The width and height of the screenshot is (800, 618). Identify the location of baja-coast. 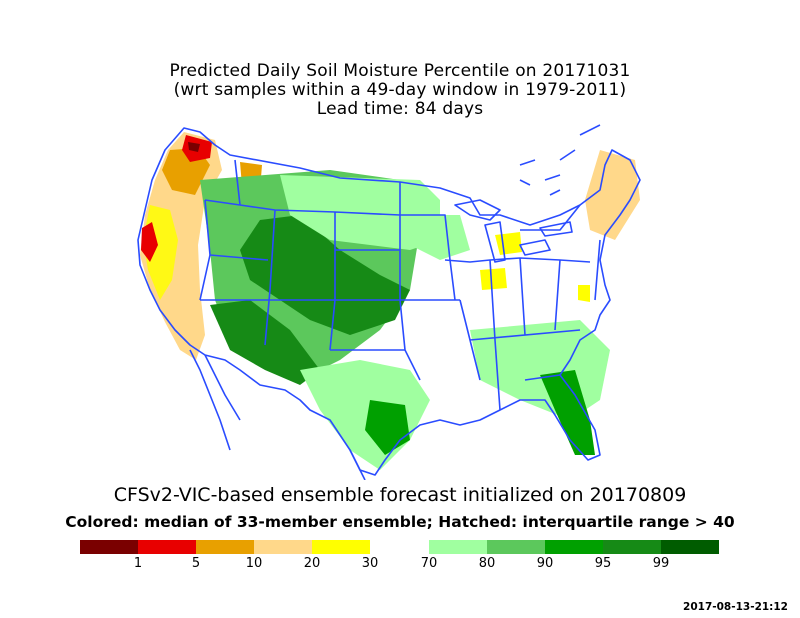
(215, 400).